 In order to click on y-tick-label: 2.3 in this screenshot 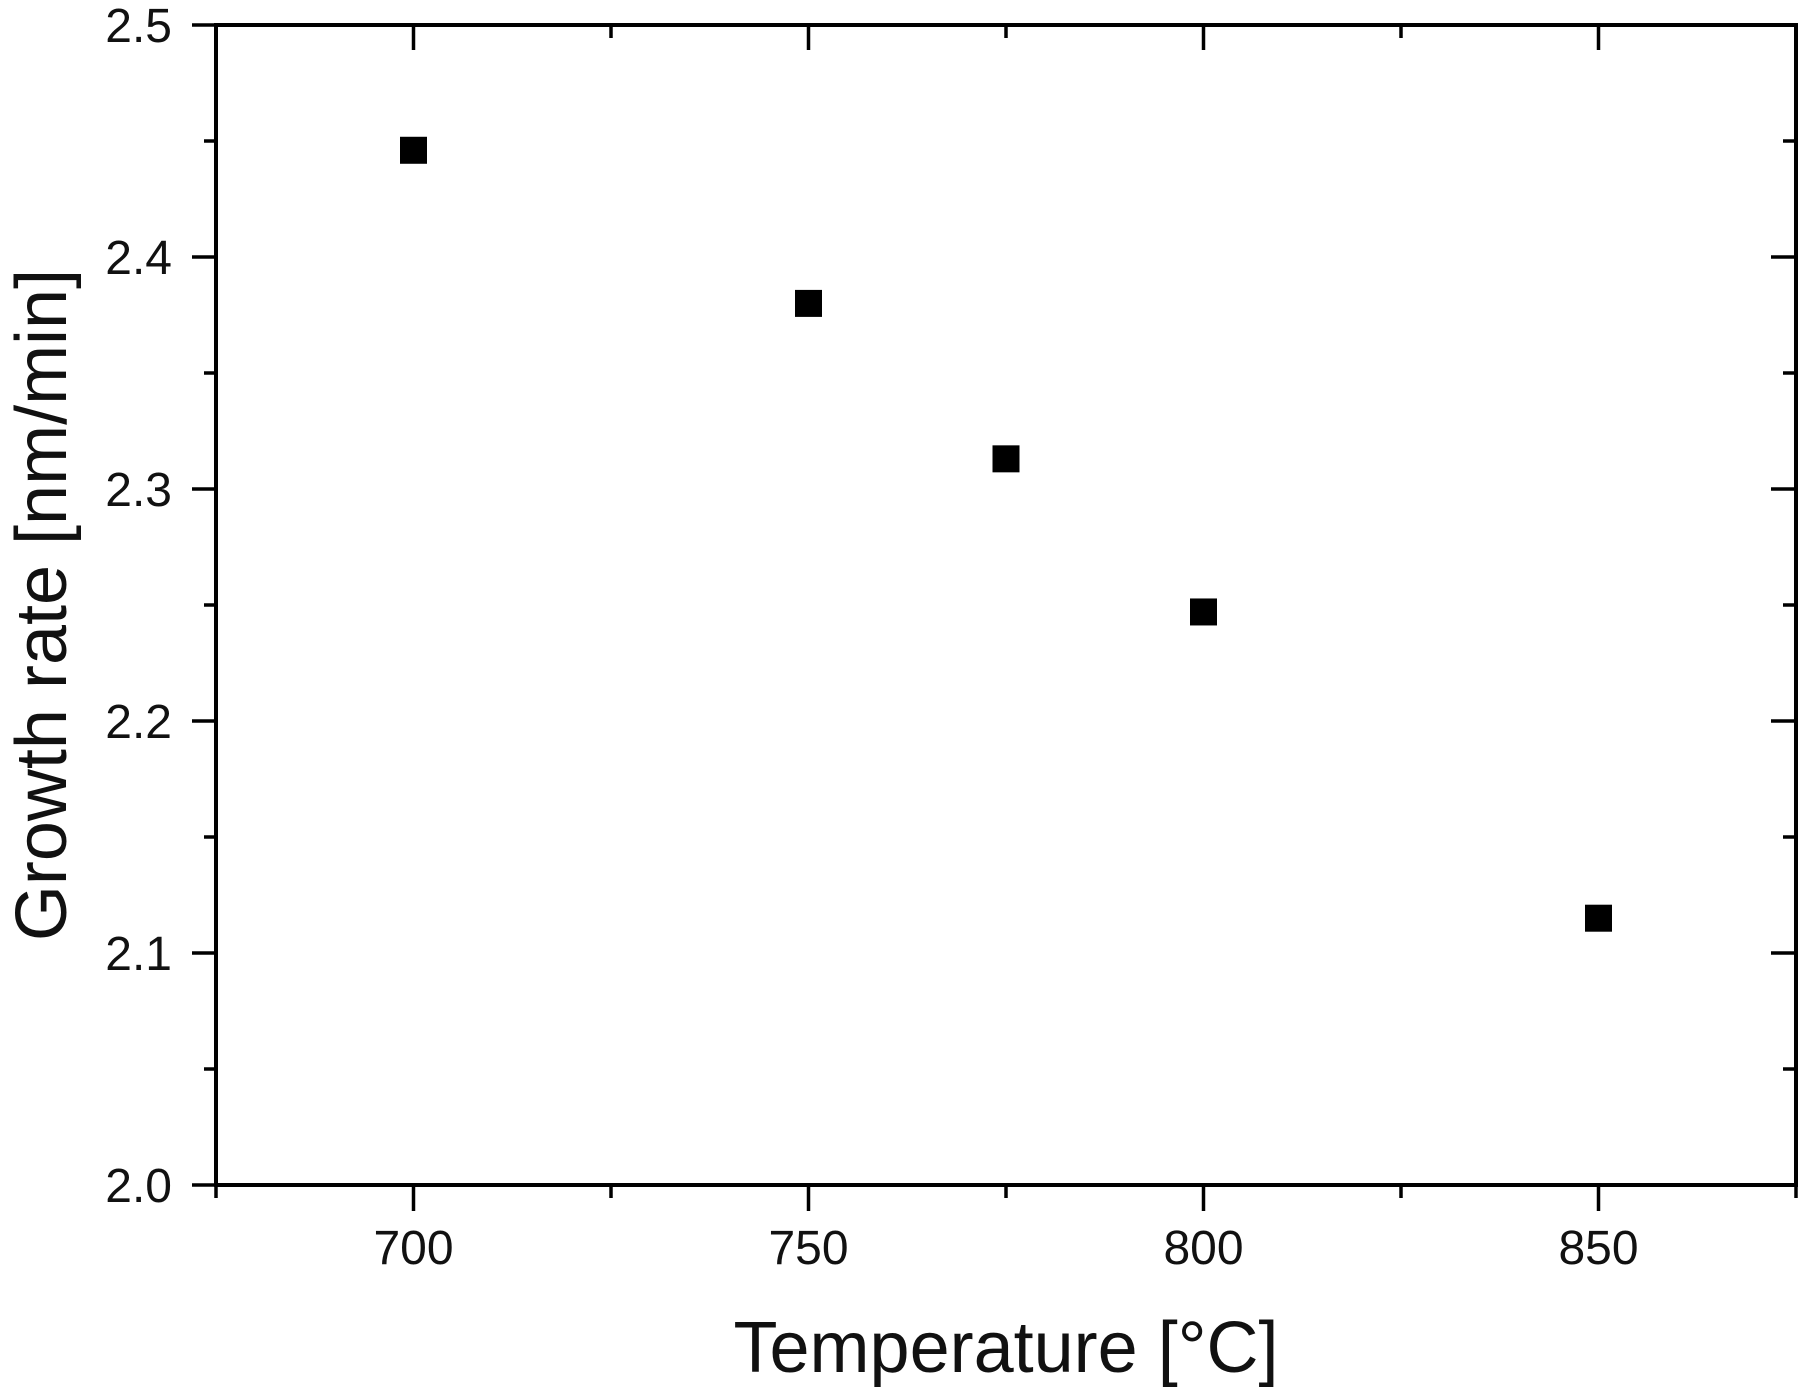, I will do `click(138, 490)`.